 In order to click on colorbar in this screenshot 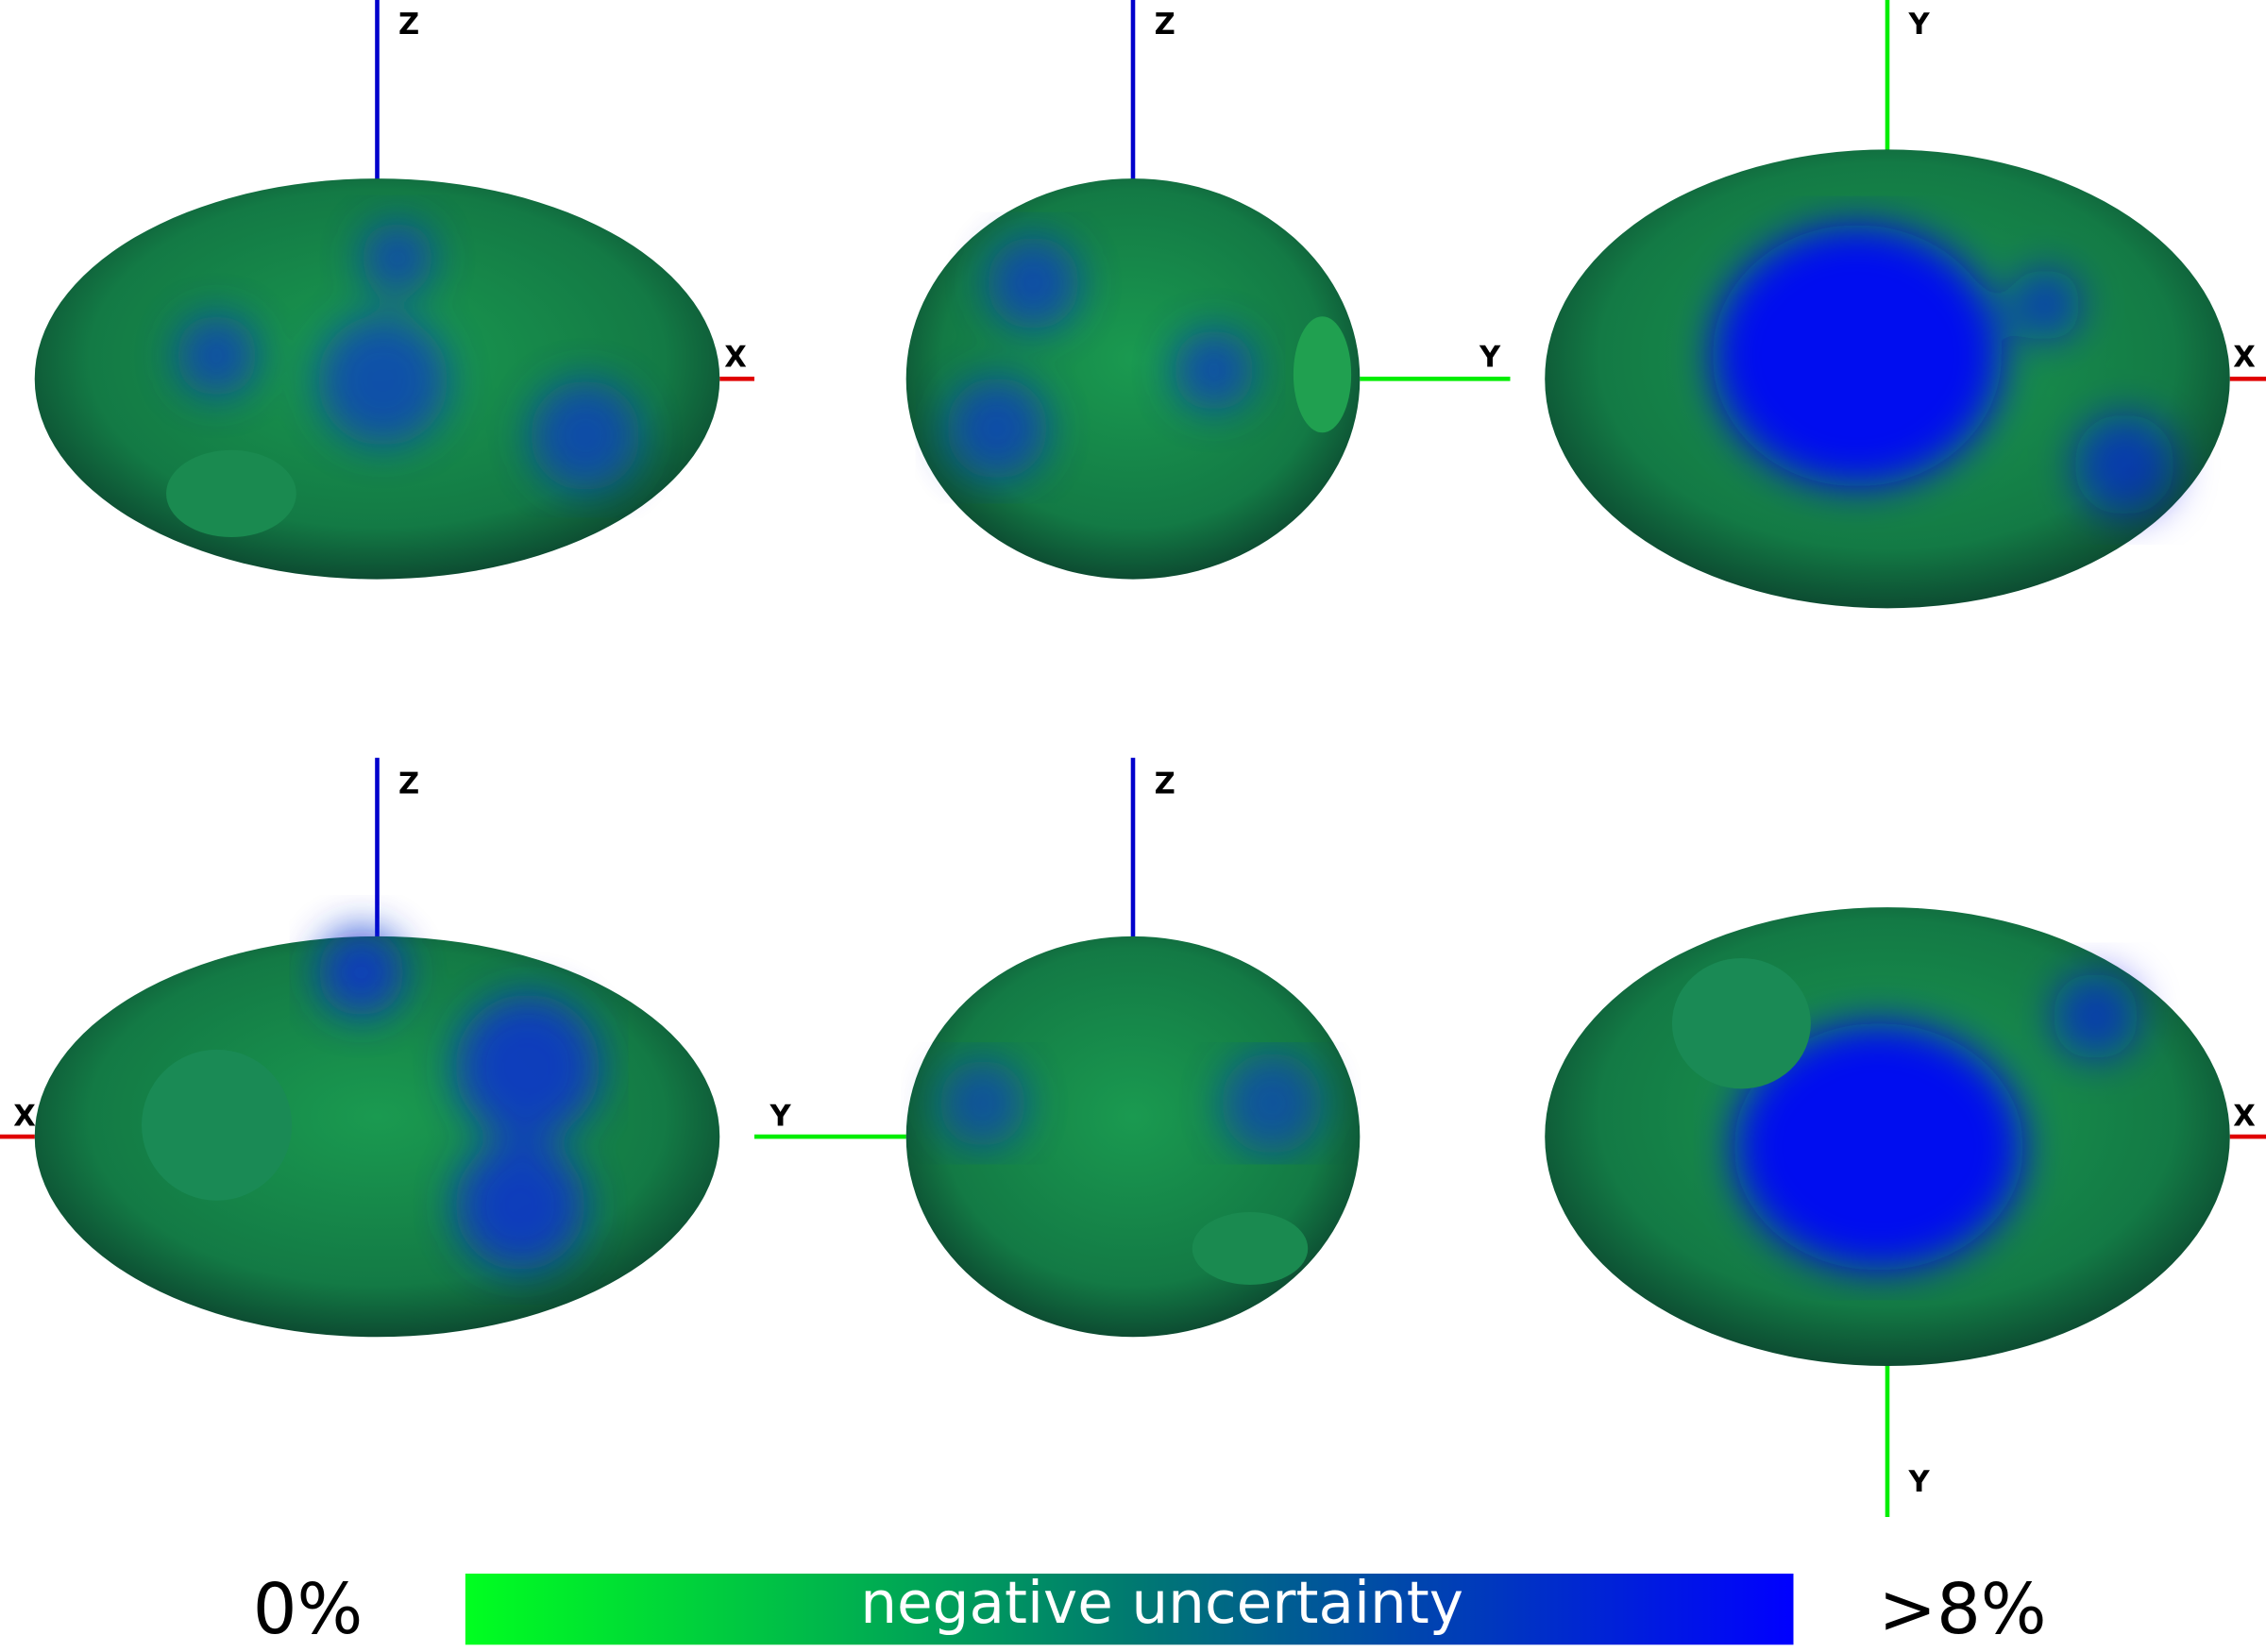, I will do `click(1130, 1609)`.